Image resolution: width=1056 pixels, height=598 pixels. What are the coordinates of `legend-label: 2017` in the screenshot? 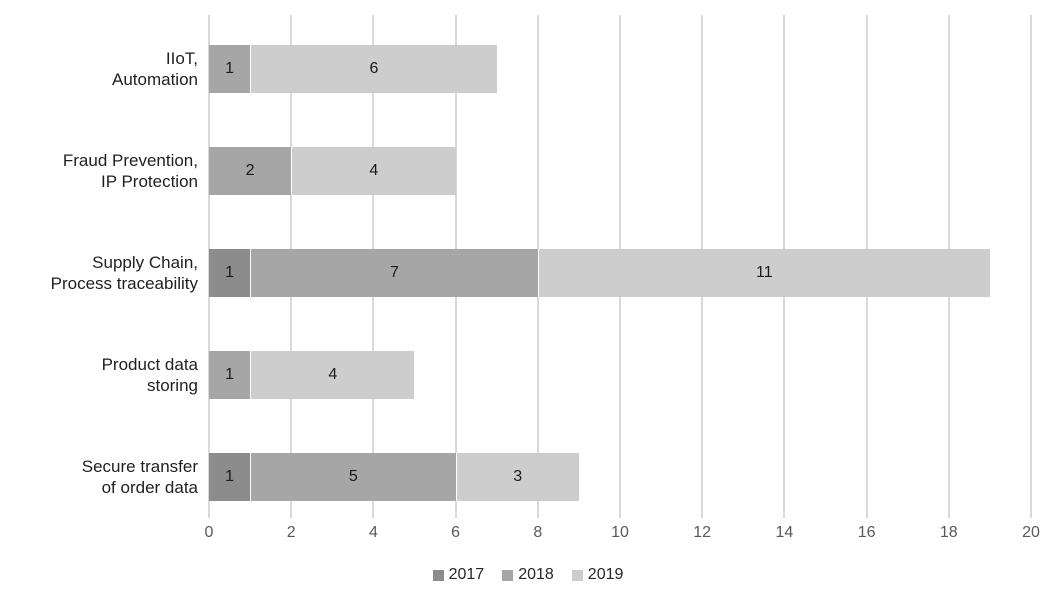 It's located at (466, 574).